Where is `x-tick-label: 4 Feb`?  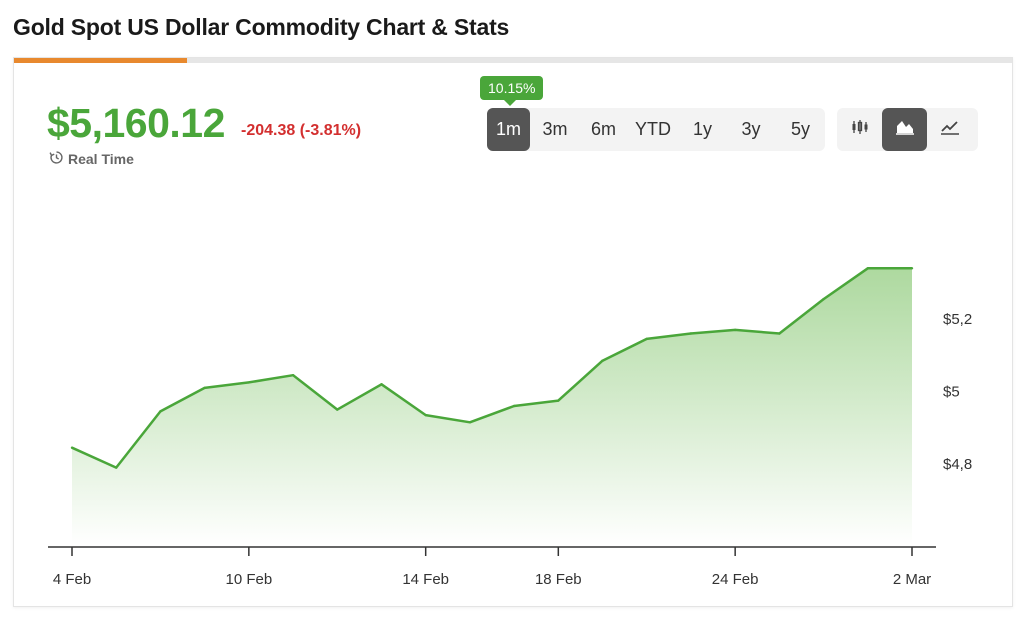
x-tick-label: 4 Feb is located at coordinates (72, 579).